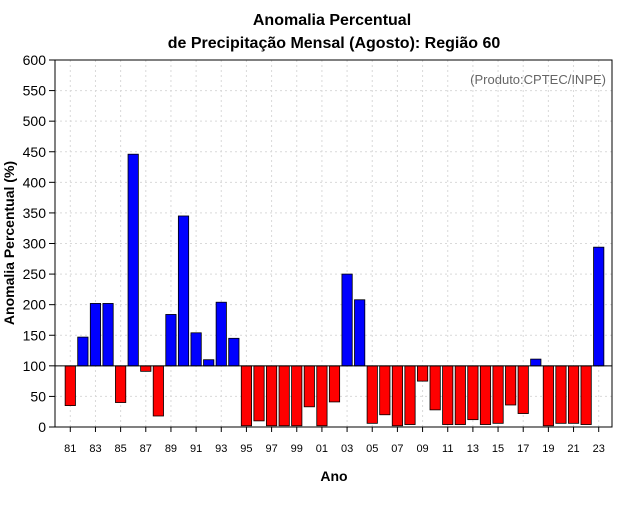 The width and height of the screenshot is (640, 505). What do you see at coordinates (246, 449) in the screenshot?
I see `x-tick-label: 95` at bounding box center [246, 449].